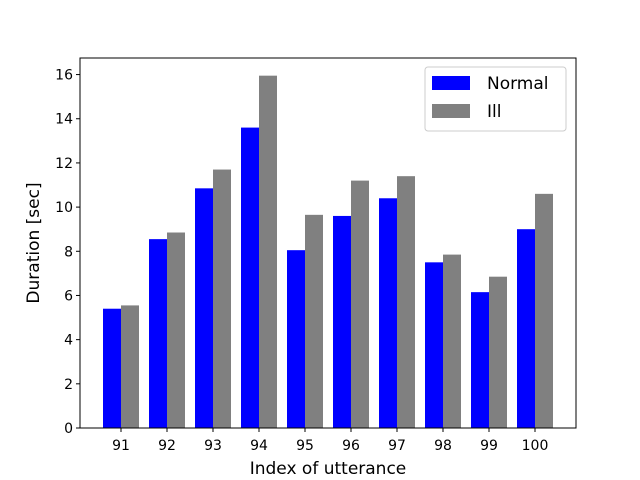 Image resolution: width=640 pixels, height=480 pixels. I want to click on y-axis: 0 2 4 6 8 10 12 14 16, so click(67, 252).